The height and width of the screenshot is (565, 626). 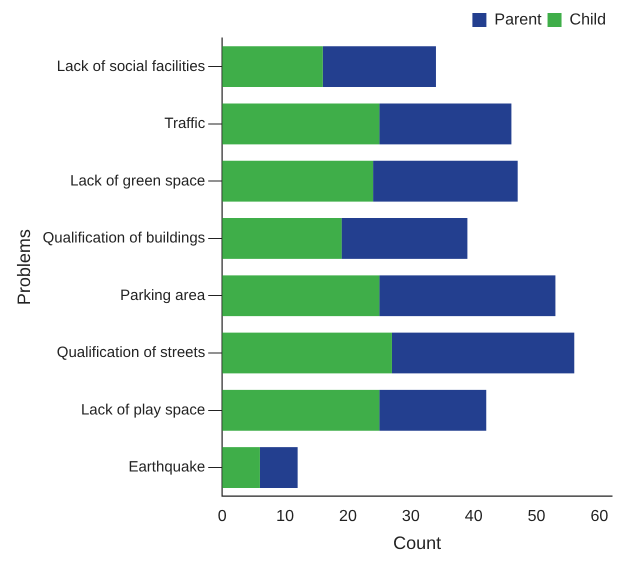 What do you see at coordinates (348, 517) in the screenshot?
I see `x-tick-label: 20` at bounding box center [348, 517].